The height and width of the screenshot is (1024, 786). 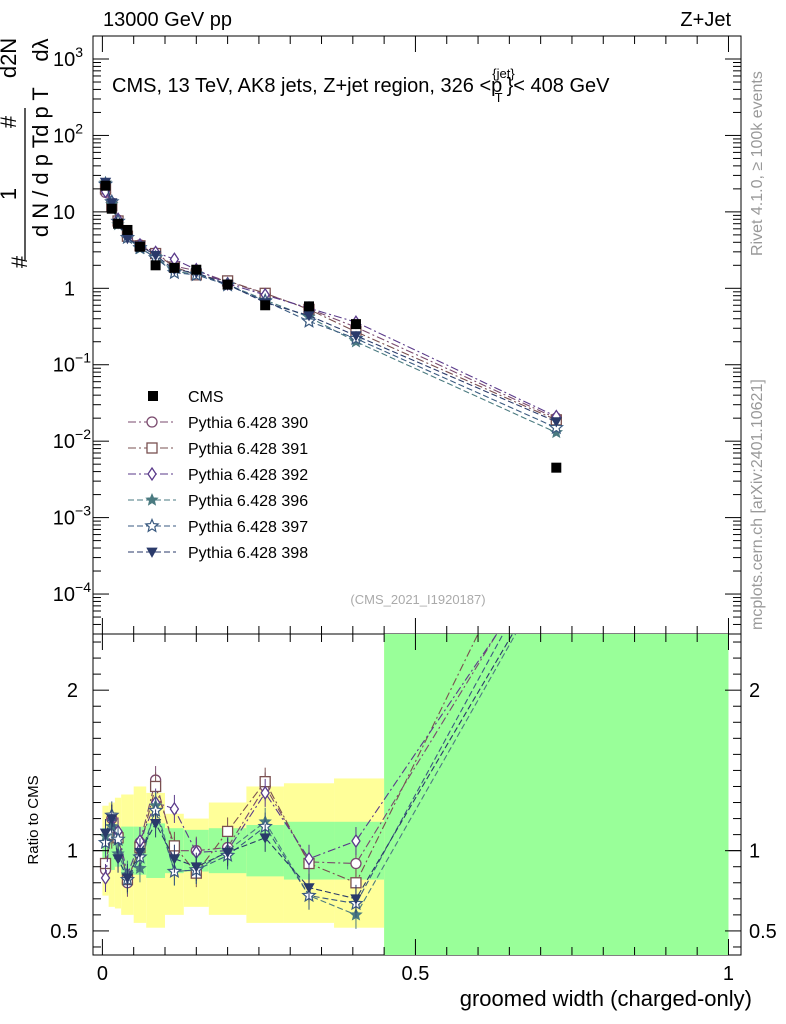 I want to click on y-tick-label: 10, so click(x=64, y=213).